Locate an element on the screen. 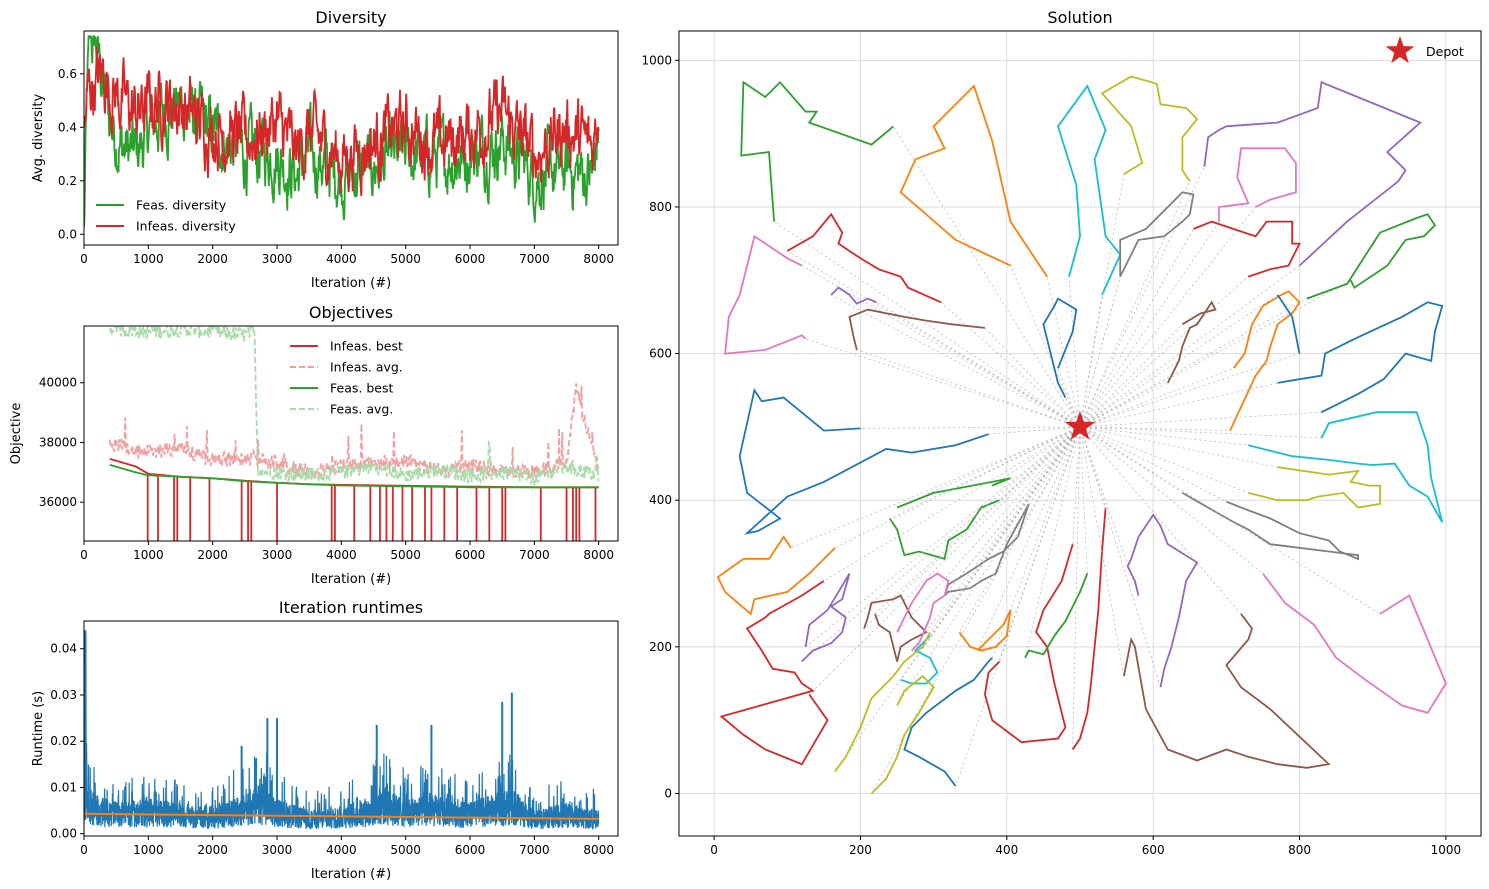  y-tick-label: 0.2 is located at coordinates (67, 181).